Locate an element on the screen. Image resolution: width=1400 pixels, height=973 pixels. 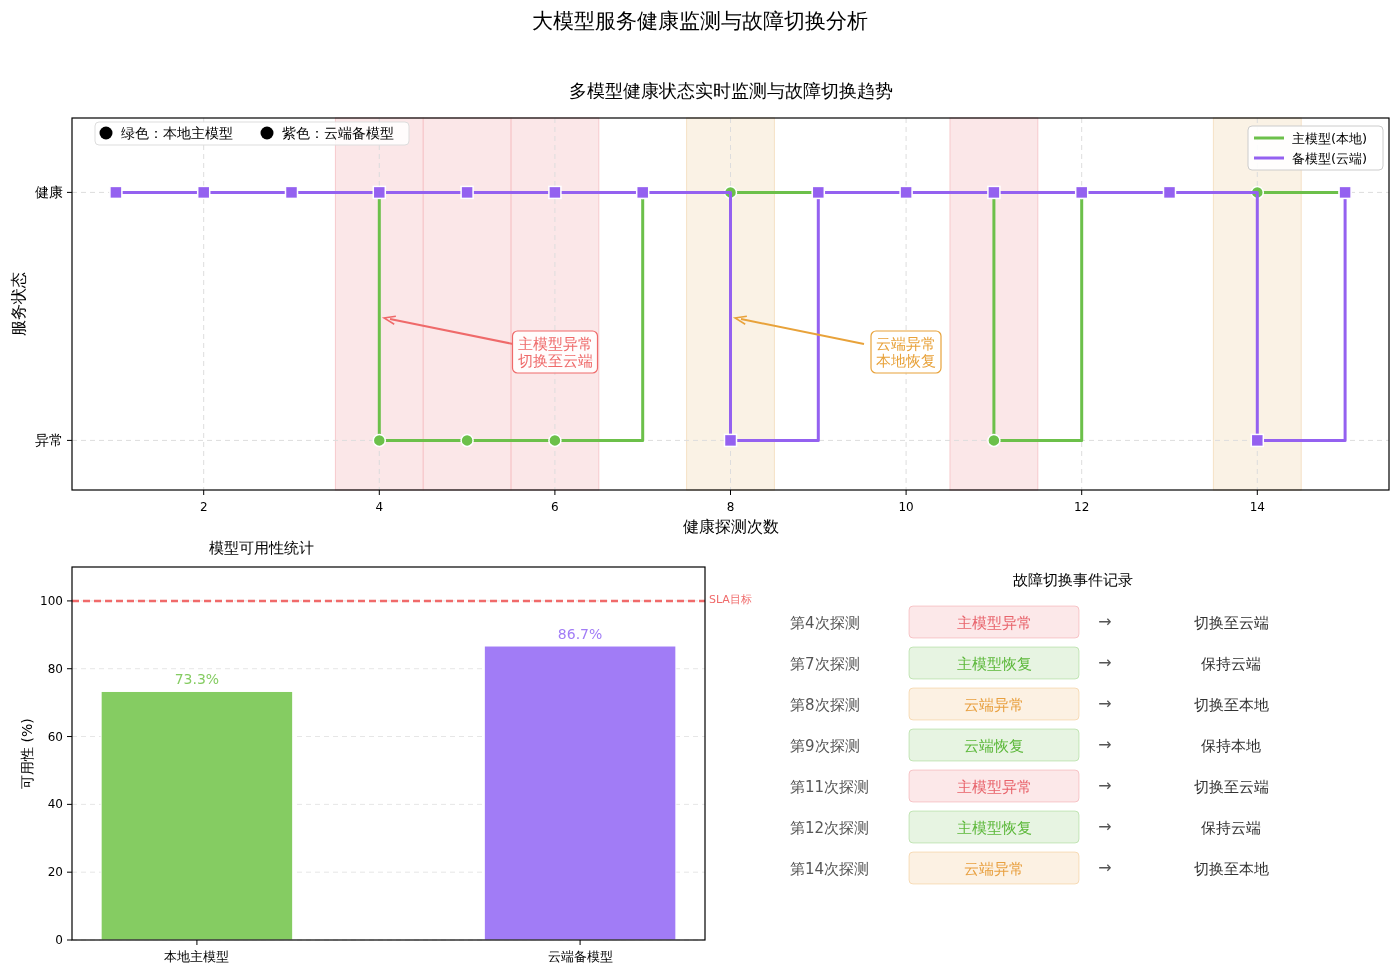
text: 紫色：云端备模型 is located at coordinates (338, 133).